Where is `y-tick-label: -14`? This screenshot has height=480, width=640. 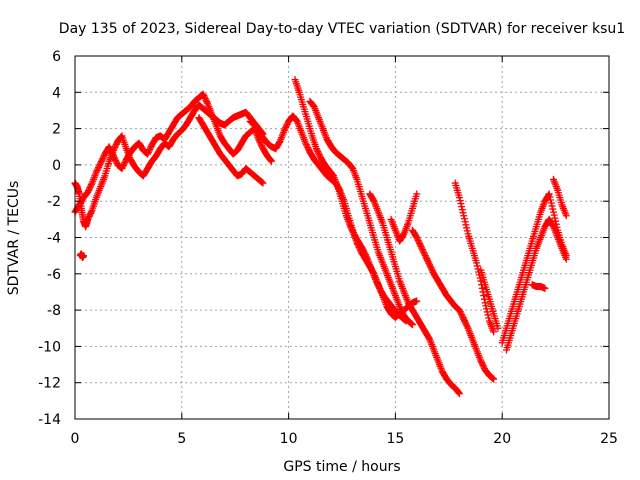
y-tick-label: -14 is located at coordinates (49, 420).